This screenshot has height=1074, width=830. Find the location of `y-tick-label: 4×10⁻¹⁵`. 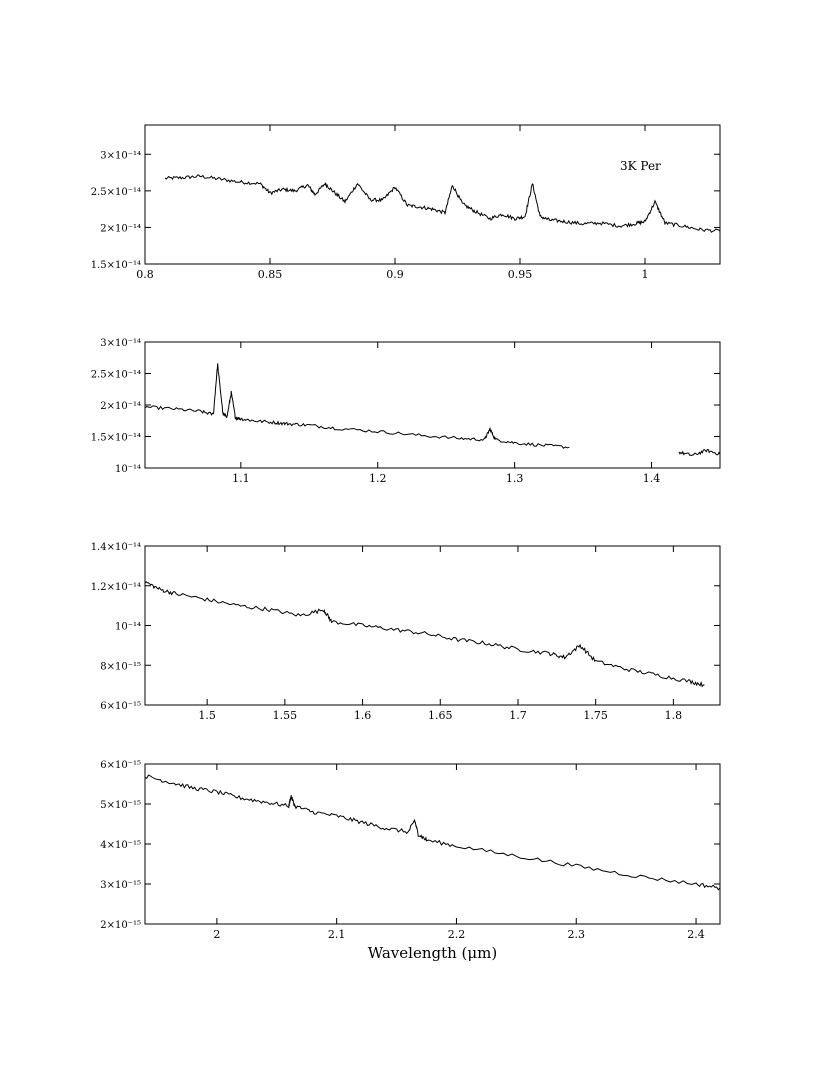

y-tick-label: 4×10⁻¹⁵ is located at coordinates (120, 845).